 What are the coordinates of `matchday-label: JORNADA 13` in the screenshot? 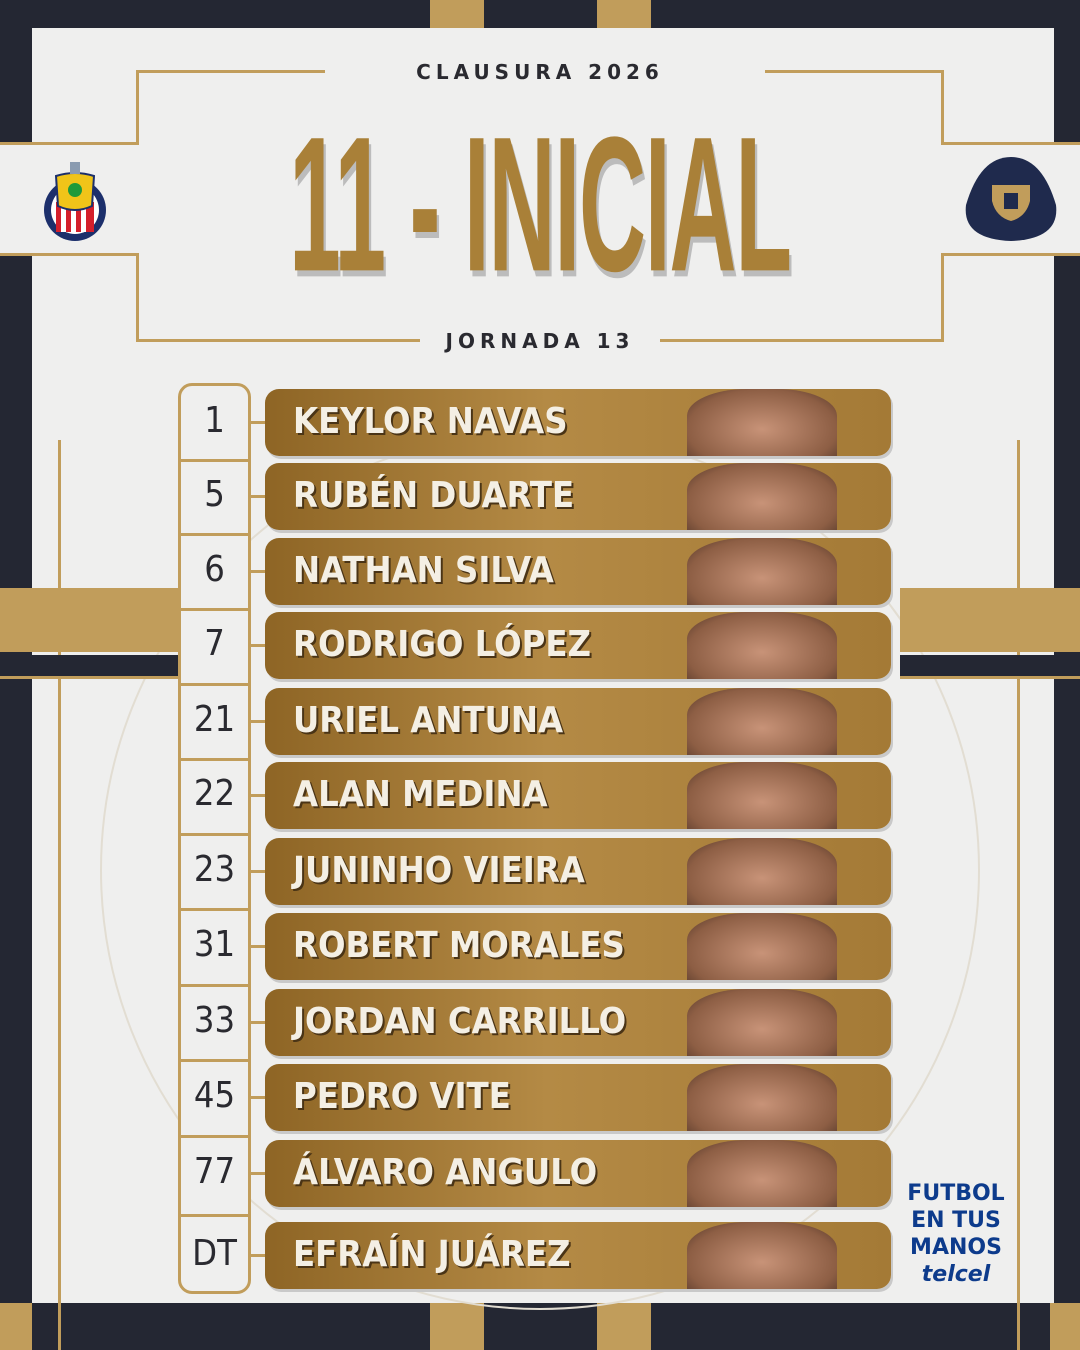 It's located at (540, 341).